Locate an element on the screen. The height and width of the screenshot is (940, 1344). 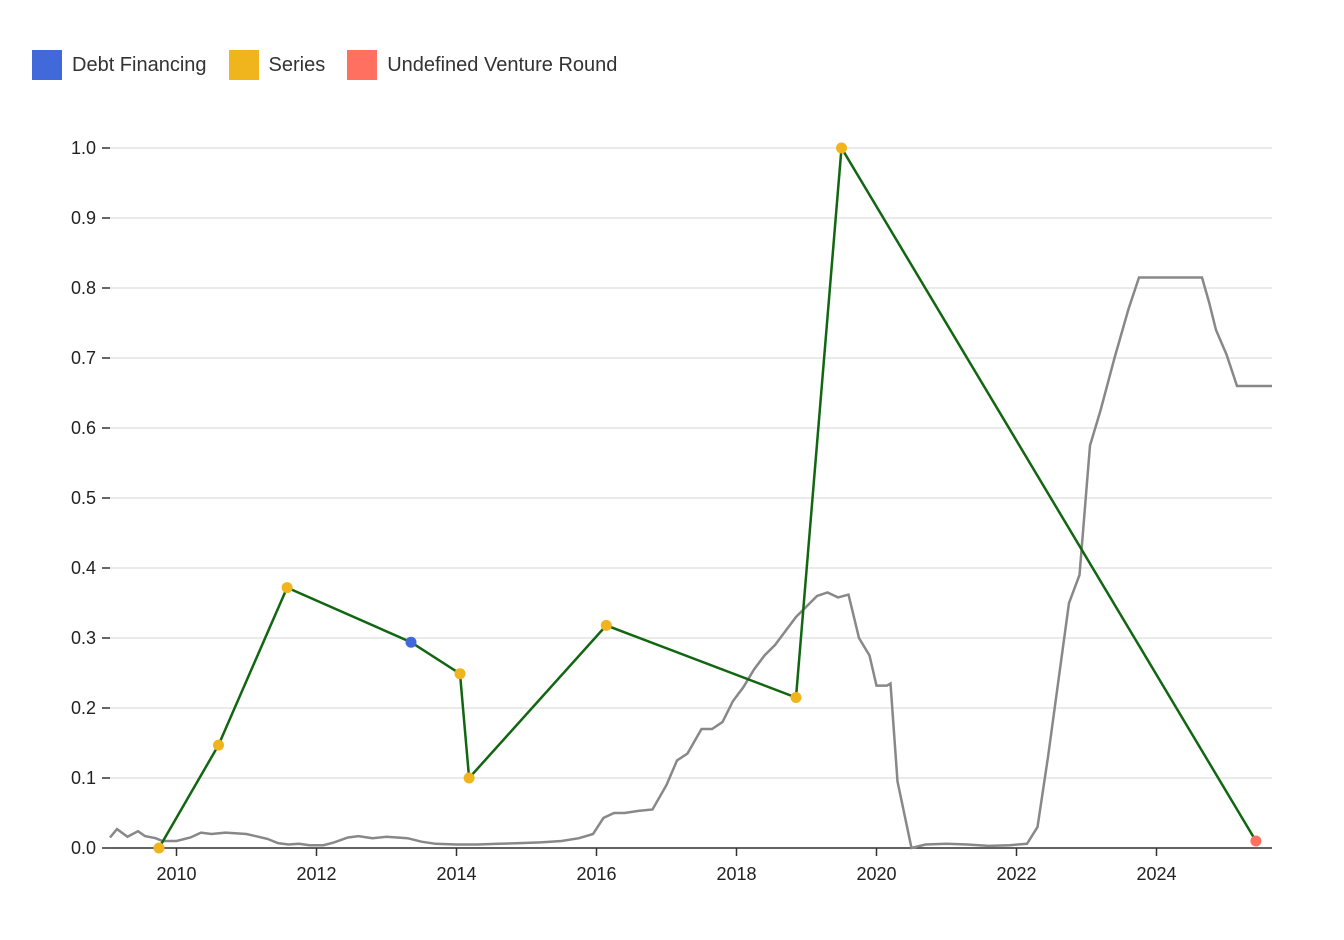
legend-item-series: Series is located at coordinates (277, 65).